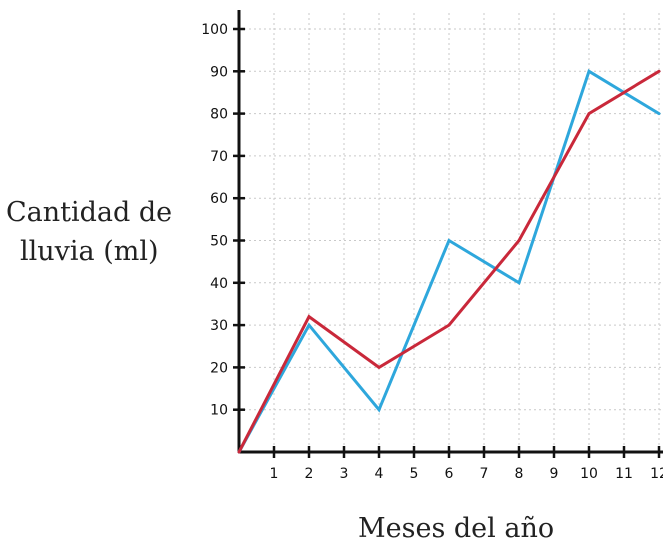 The height and width of the screenshot is (554, 663). I want to click on x-tick-label: 10, so click(589, 474).